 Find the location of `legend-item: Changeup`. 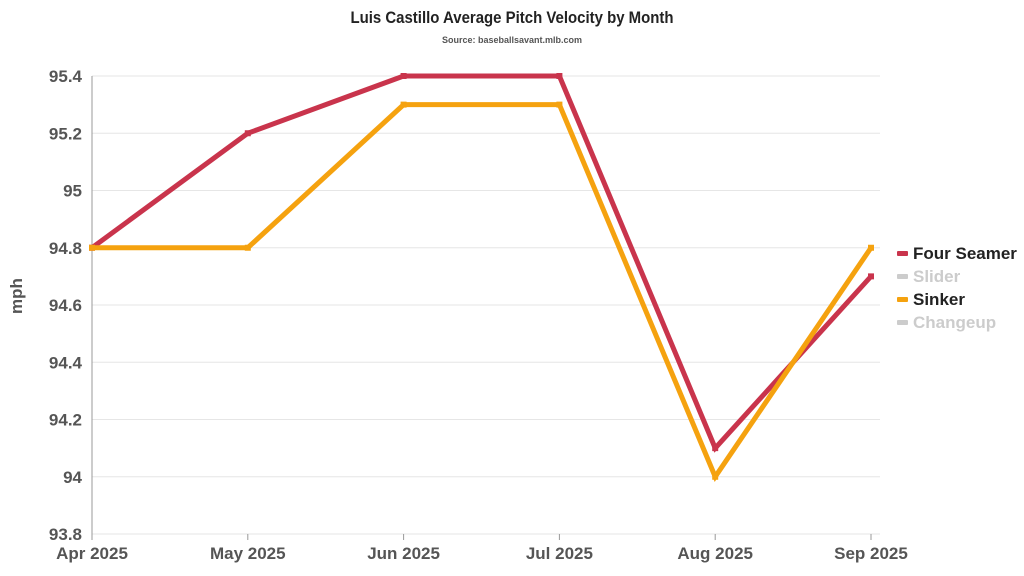

legend-item: Changeup is located at coordinates (957, 322).